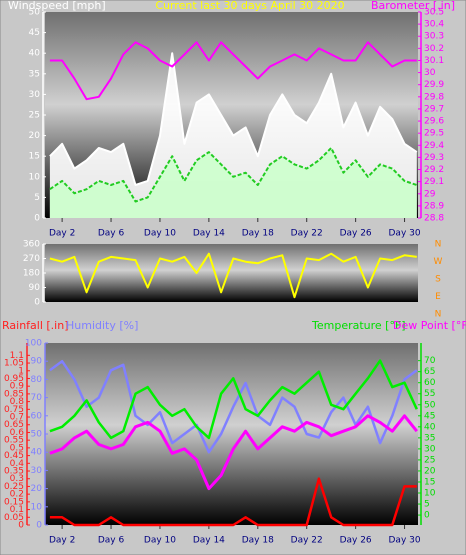 This screenshot has height=555, width=466. What do you see at coordinates (31, 274) in the screenshot?
I see `y-tick-label: 180` at bounding box center [31, 274].